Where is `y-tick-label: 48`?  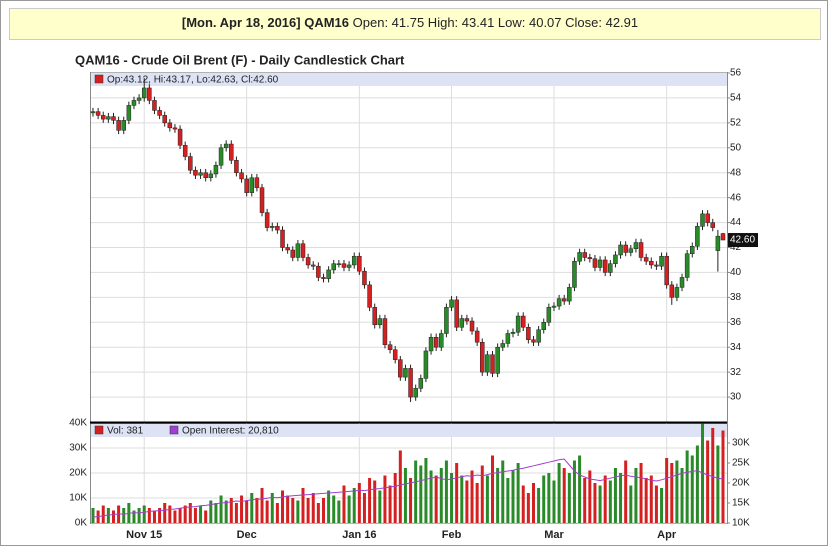
y-tick-label: 48 is located at coordinates (736, 172).